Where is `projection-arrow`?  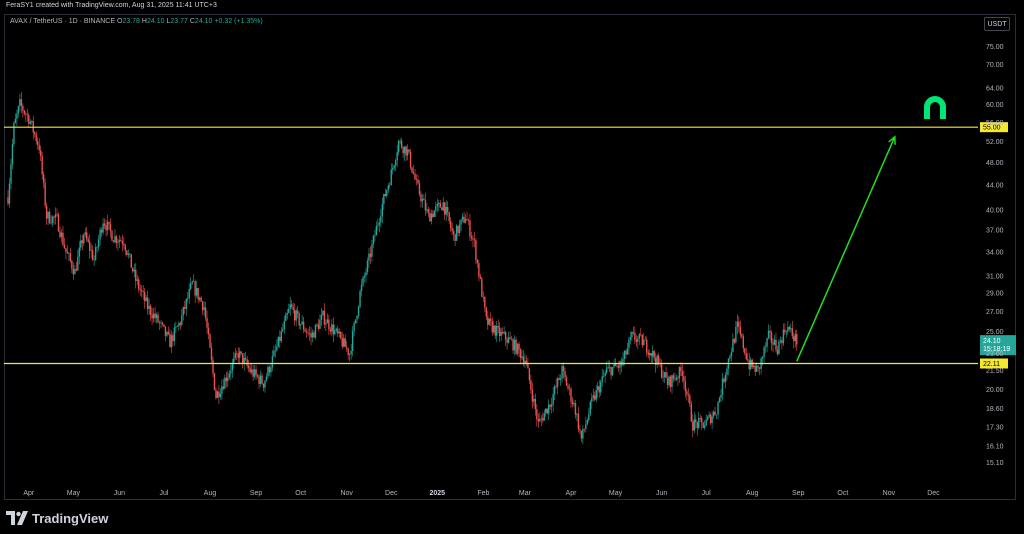
projection-arrow is located at coordinates (846, 249).